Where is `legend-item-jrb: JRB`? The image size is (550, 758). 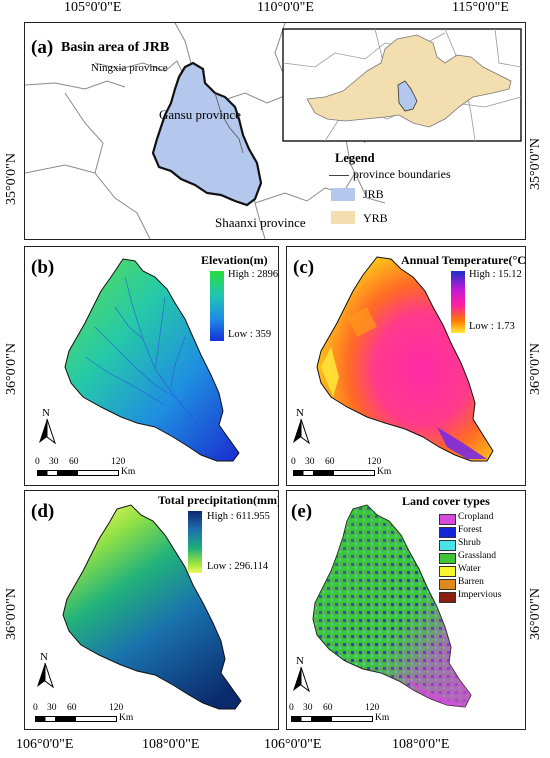
legend-item-jrb: JRB is located at coordinates (373, 194).